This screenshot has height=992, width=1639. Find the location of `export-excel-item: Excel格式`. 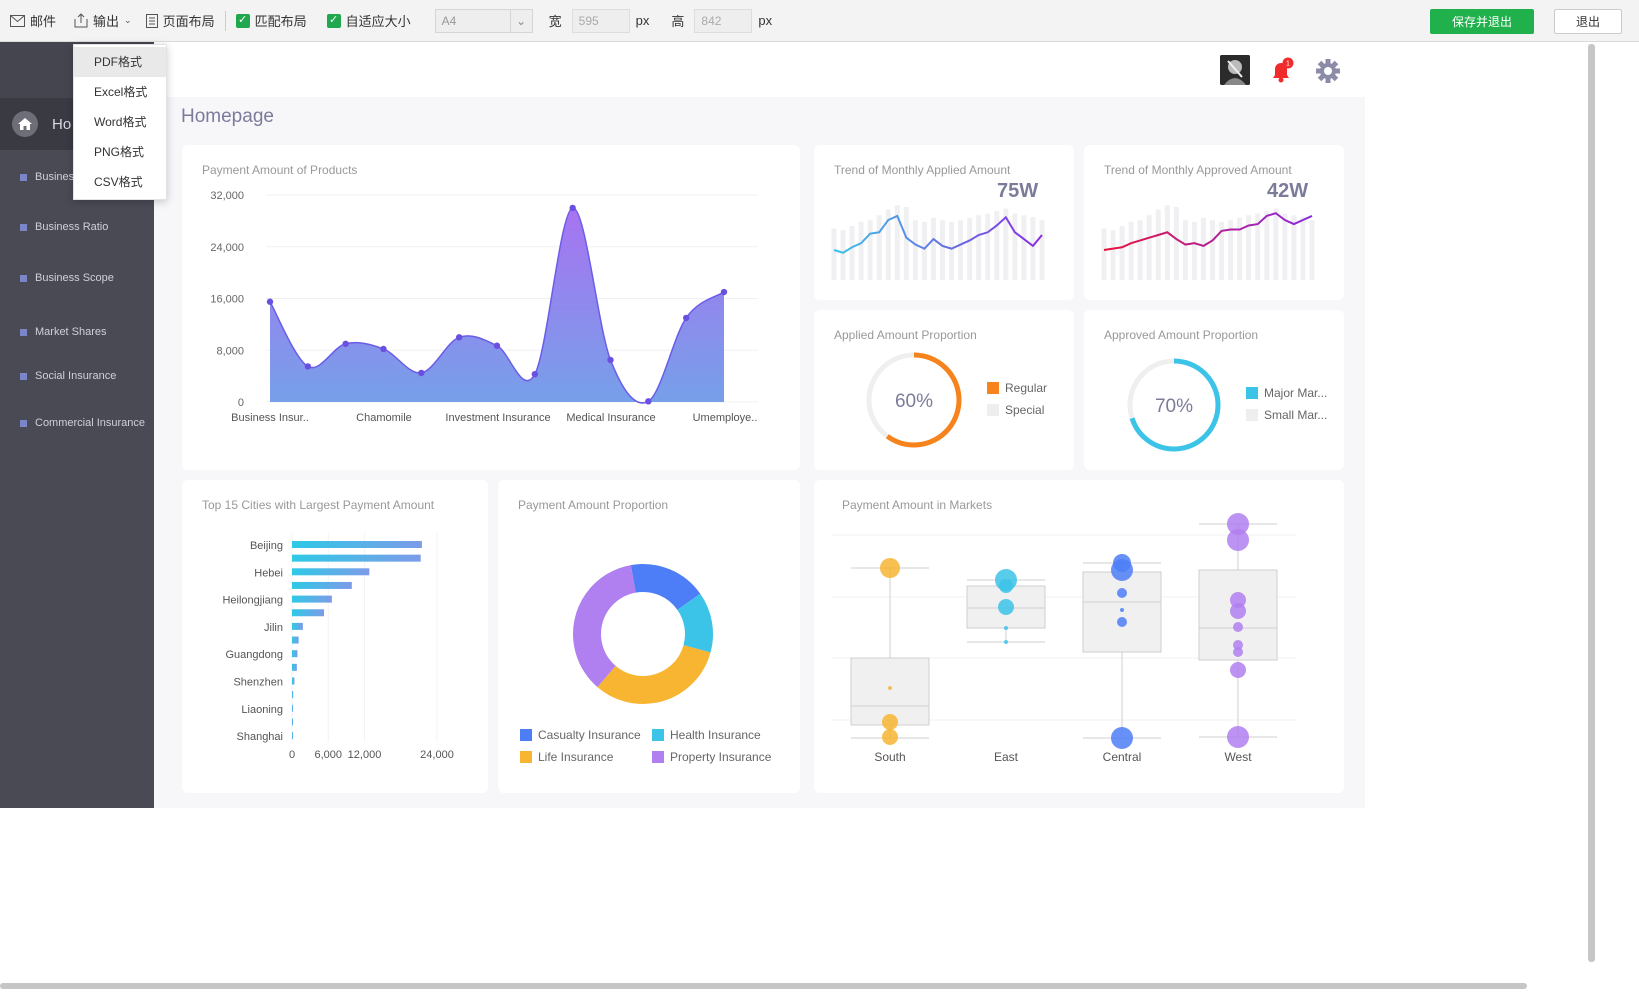

export-excel-item: Excel格式 is located at coordinates (121, 92).